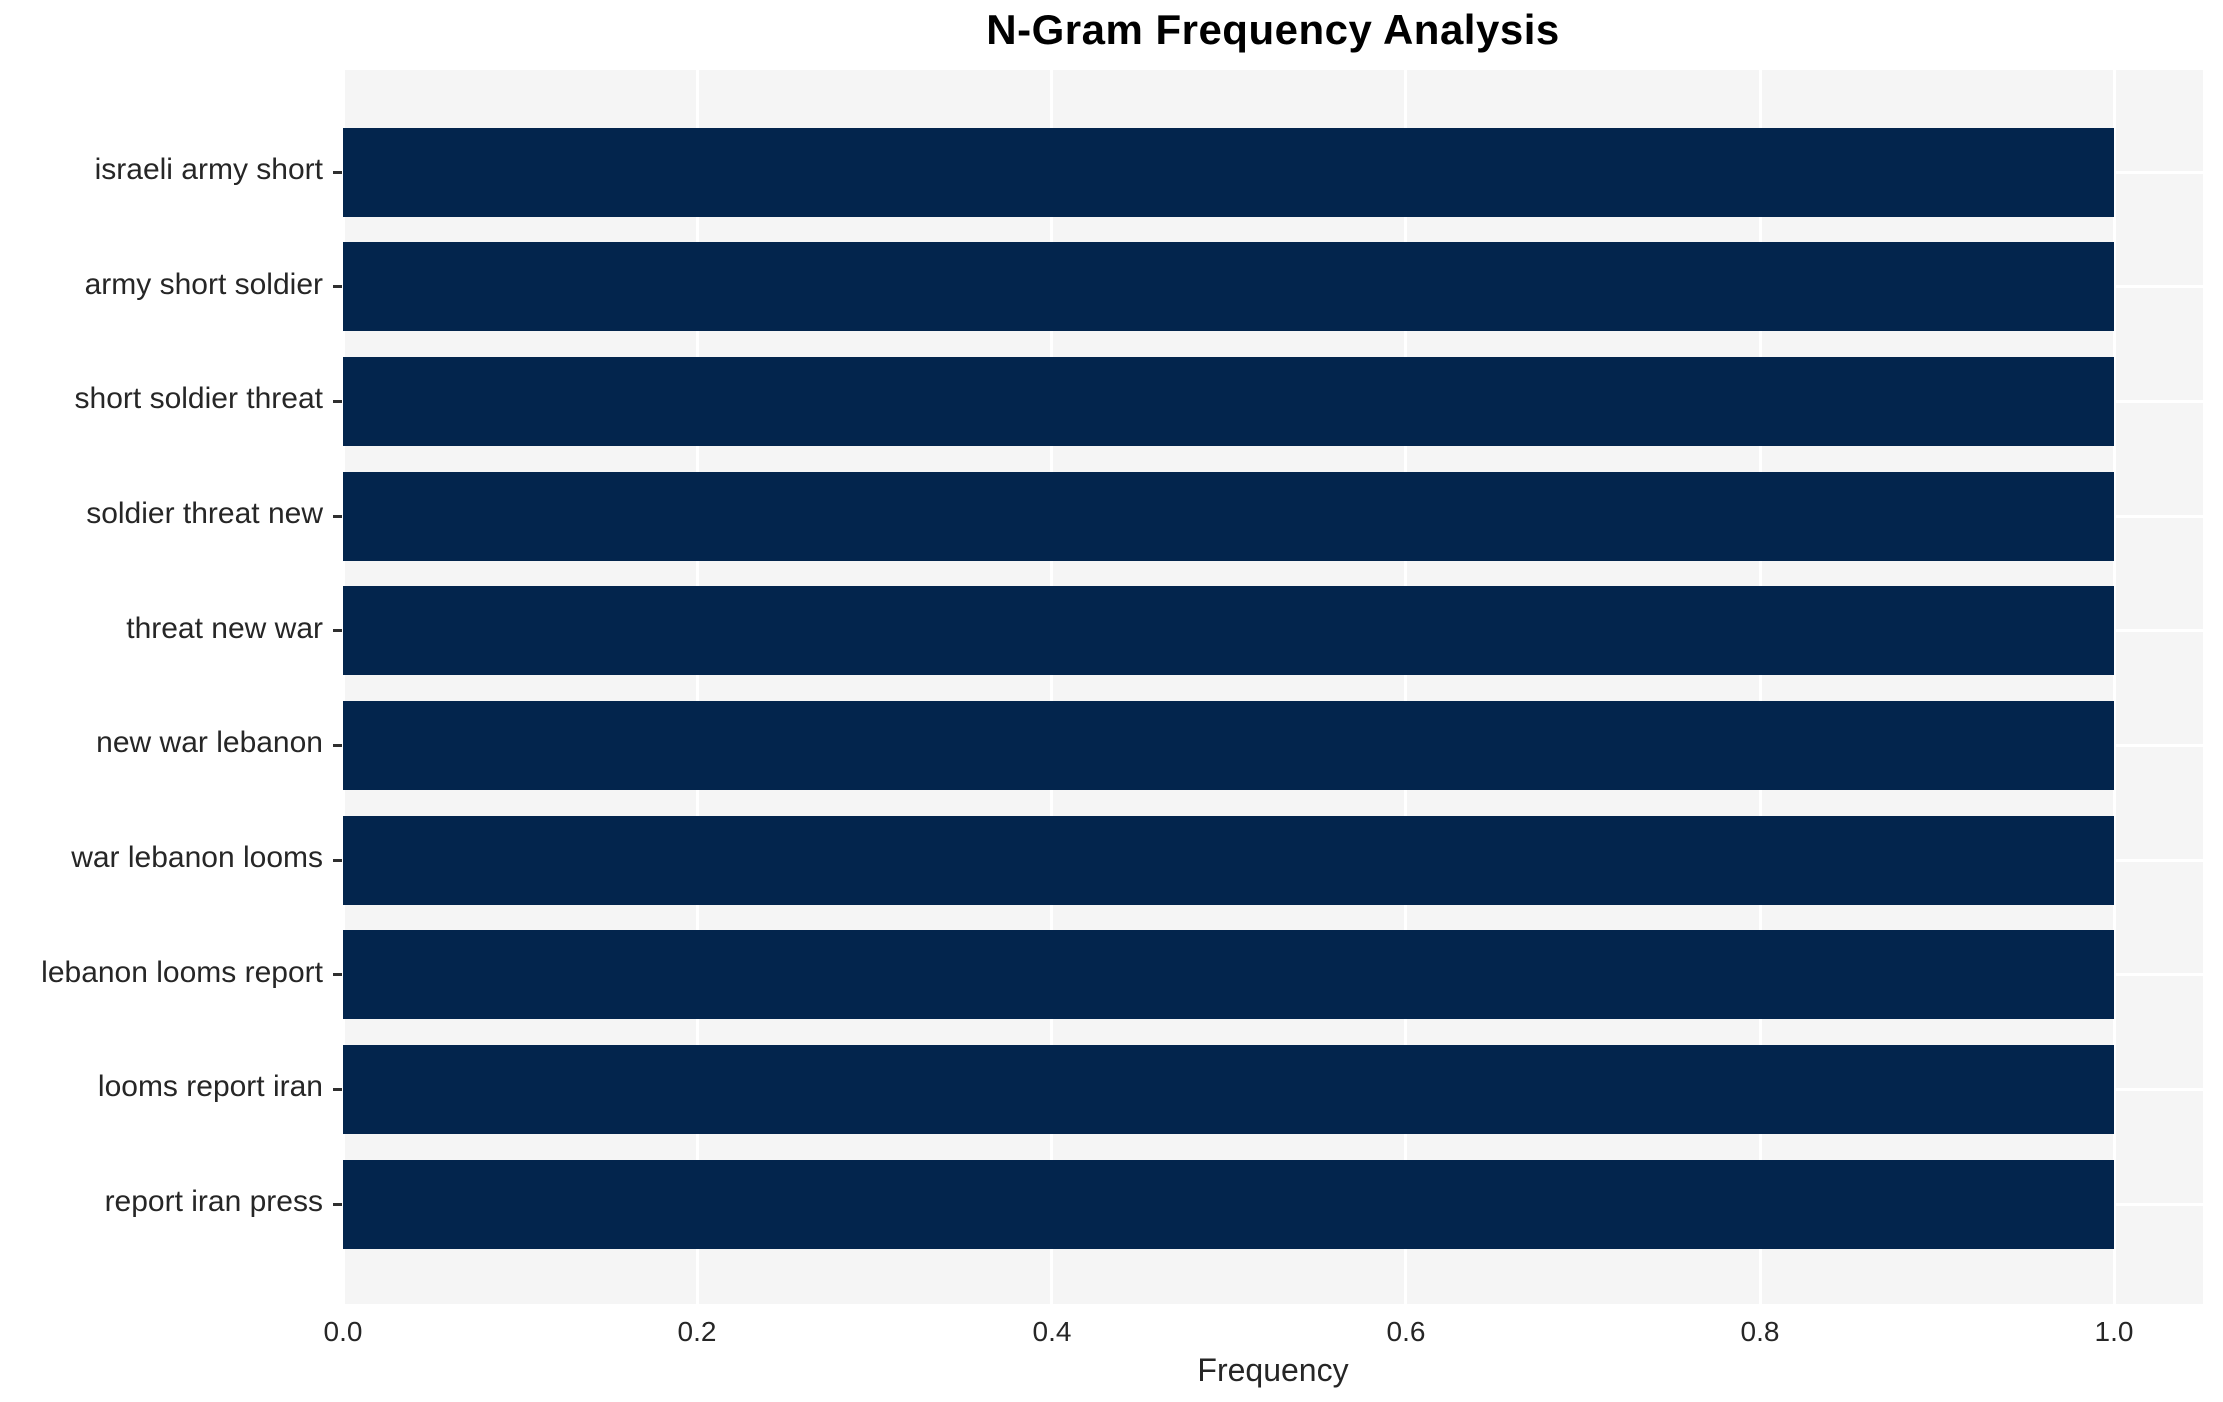  I want to click on y-axis-label: army short soldier, so click(203, 284).